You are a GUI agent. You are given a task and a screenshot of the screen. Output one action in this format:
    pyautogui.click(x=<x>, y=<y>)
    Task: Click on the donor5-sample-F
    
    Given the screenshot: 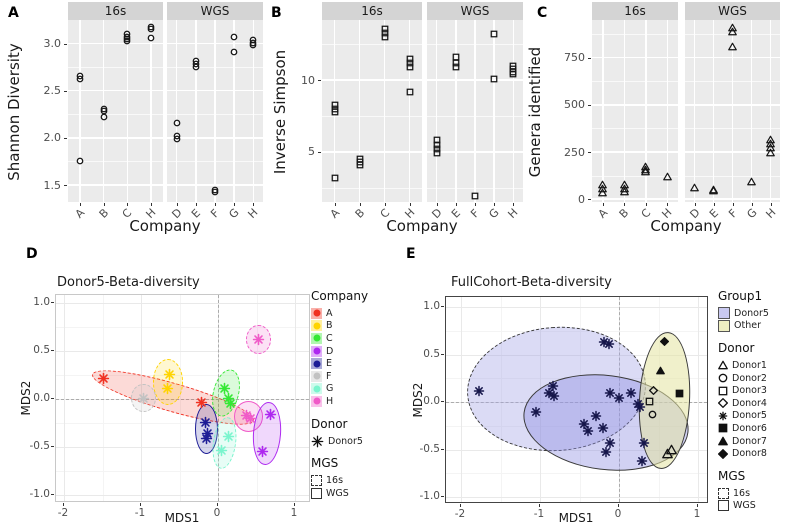 What is the action you would take?
    pyautogui.click(x=143, y=398)
    